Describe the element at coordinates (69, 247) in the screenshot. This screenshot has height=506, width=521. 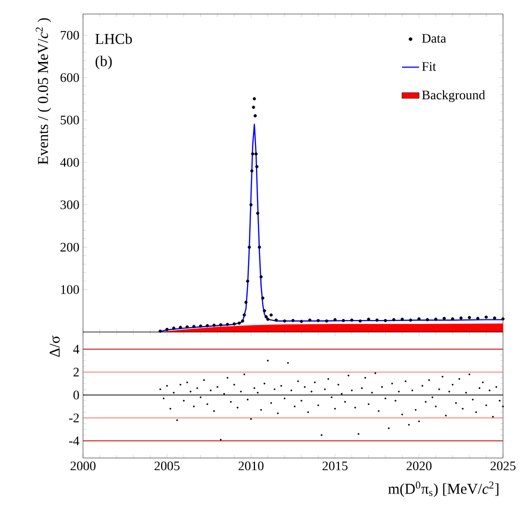
I see `y-tick-label: 200` at that location.